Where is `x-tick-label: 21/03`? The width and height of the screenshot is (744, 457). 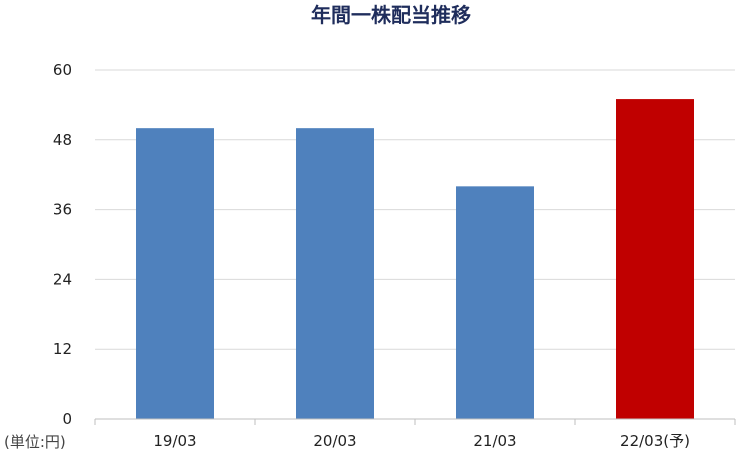 x-tick-label: 21/03 is located at coordinates (494, 441).